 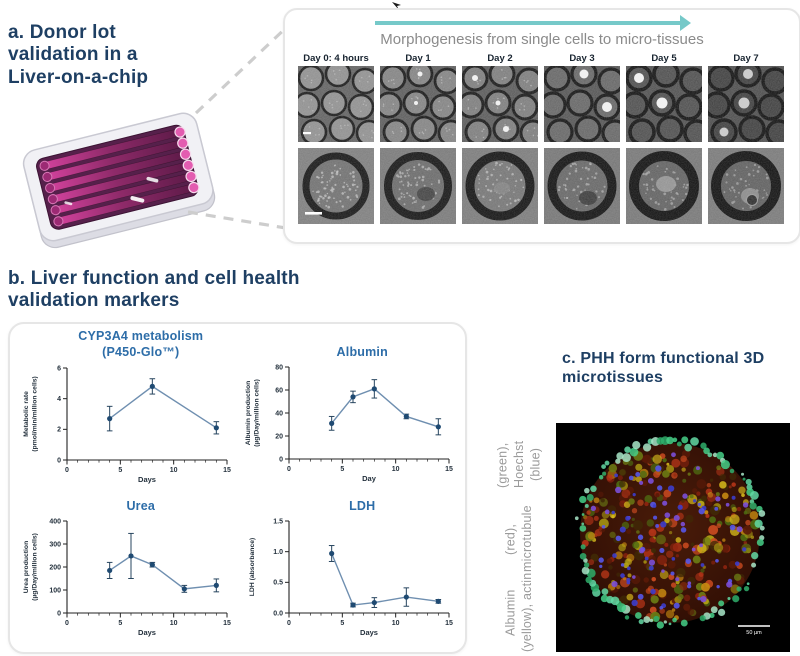 I want to click on svg-text: 100, so click(x=56, y=590).